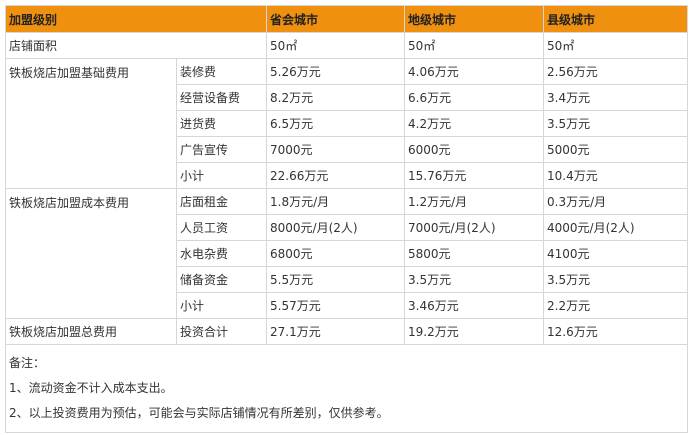 Image resolution: width=692 pixels, height=435 pixels. I want to click on cell: 6.5万元, so click(336, 123).